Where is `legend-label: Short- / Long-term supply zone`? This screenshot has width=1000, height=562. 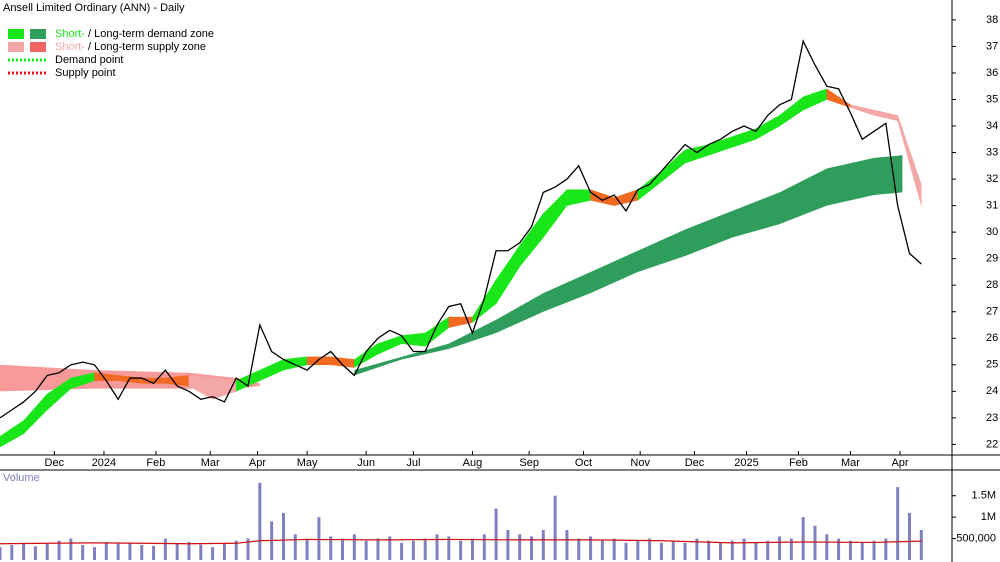 legend-label: Short- / Long-term supply zone is located at coordinates (130, 47).